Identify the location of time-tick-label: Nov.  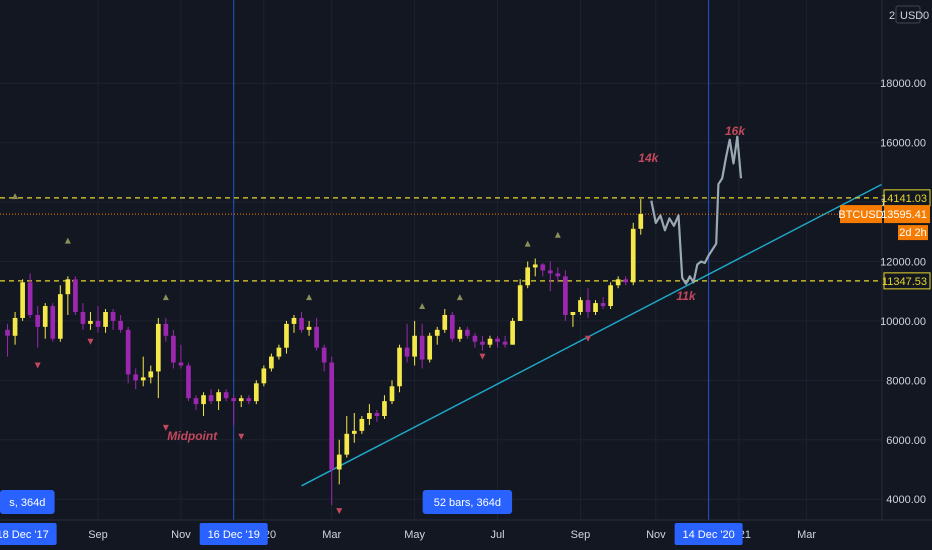
(656, 535).